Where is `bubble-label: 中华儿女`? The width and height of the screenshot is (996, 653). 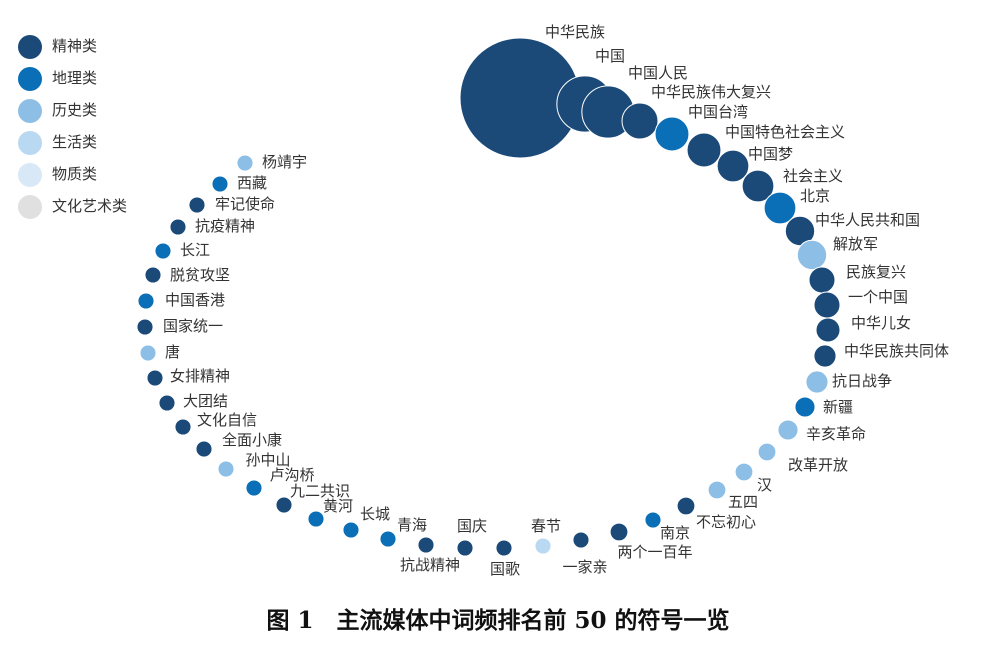 bubble-label: 中华儿女 is located at coordinates (881, 323).